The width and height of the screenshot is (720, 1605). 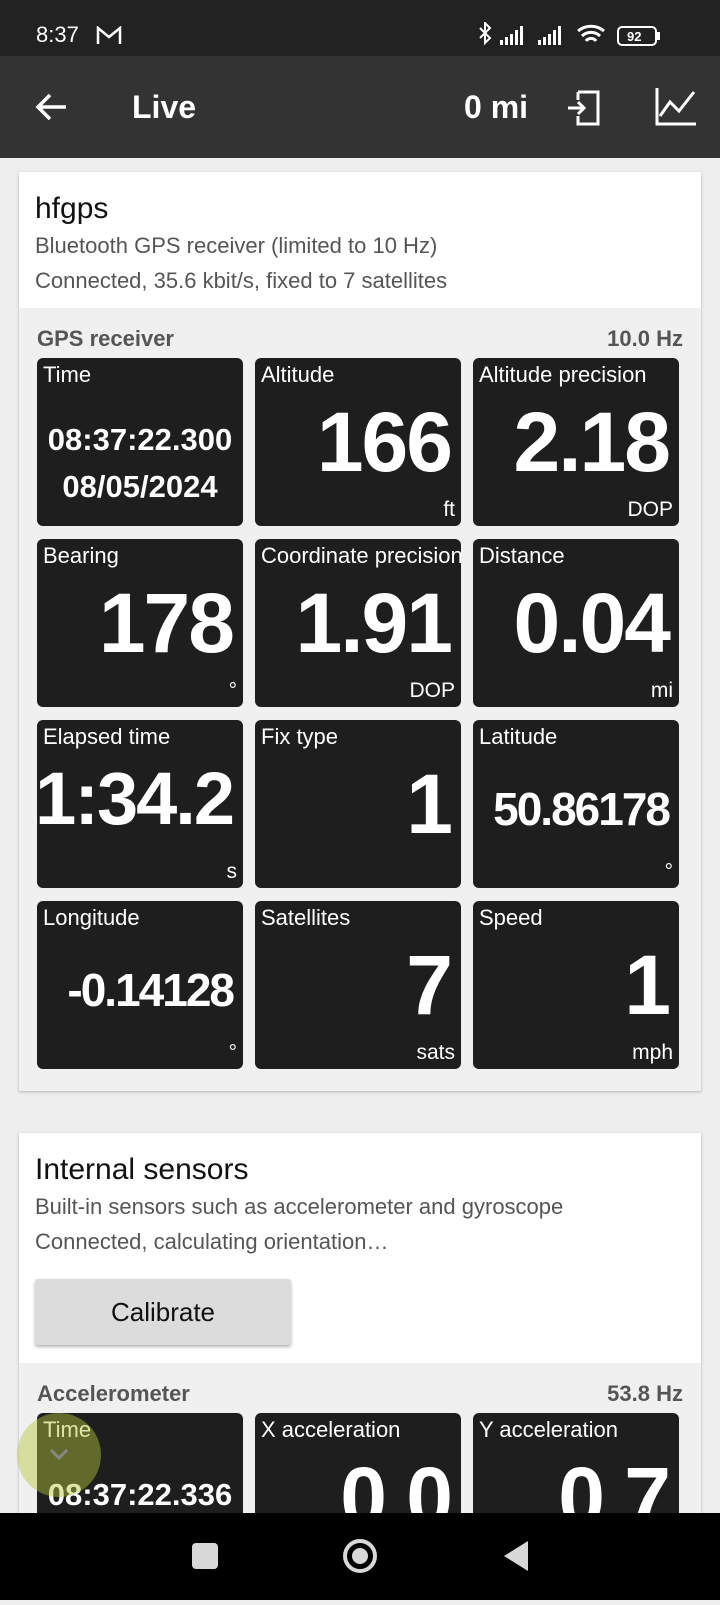 What do you see at coordinates (360, 28) in the screenshot?
I see `status-bar: 8:37 92` at bounding box center [360, 28].